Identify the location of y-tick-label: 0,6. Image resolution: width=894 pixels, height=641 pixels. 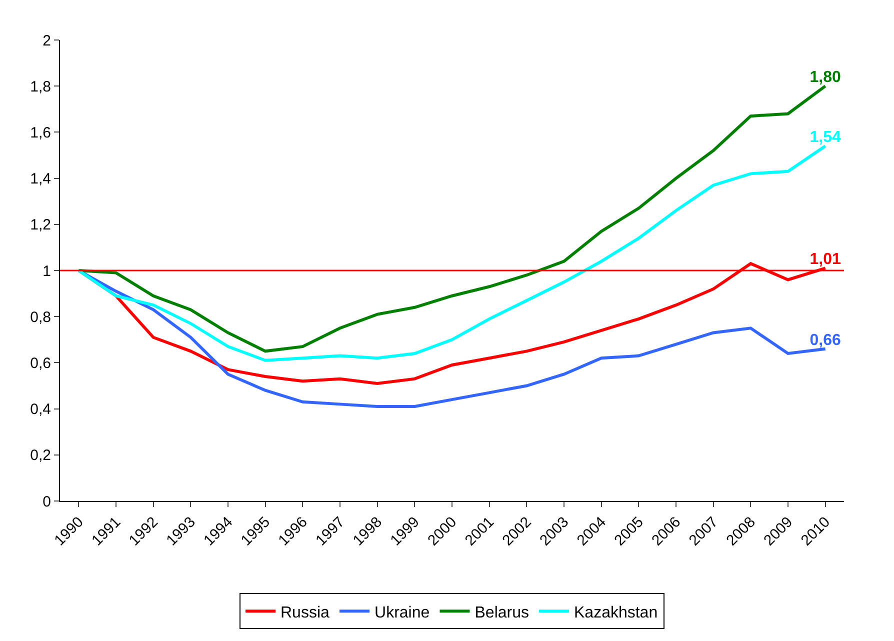
(40, 363).